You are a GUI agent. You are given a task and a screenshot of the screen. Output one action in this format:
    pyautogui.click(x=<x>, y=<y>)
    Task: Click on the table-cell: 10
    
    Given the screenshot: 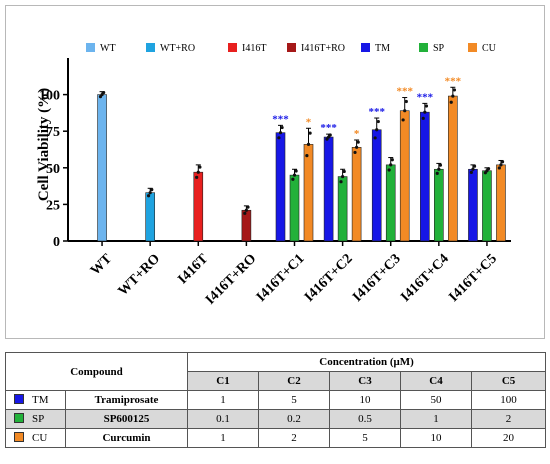 What is the action you would take?
    pyautogui.click(x=365, y=400)
    